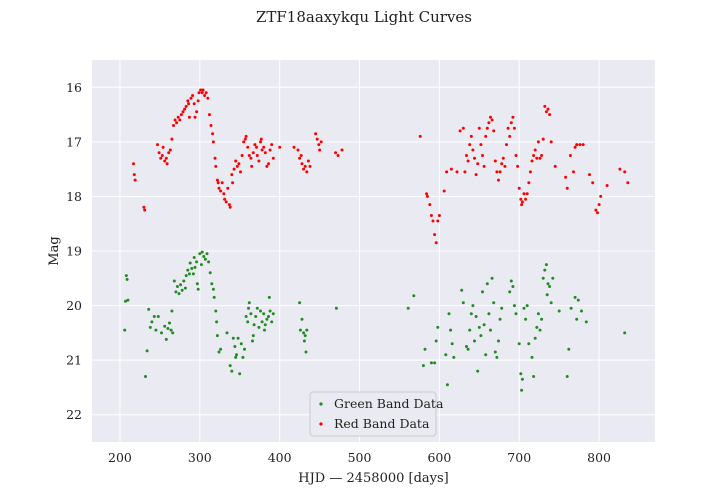  I want to click on legend-label-green: Green Band Data, so click(389, 403).